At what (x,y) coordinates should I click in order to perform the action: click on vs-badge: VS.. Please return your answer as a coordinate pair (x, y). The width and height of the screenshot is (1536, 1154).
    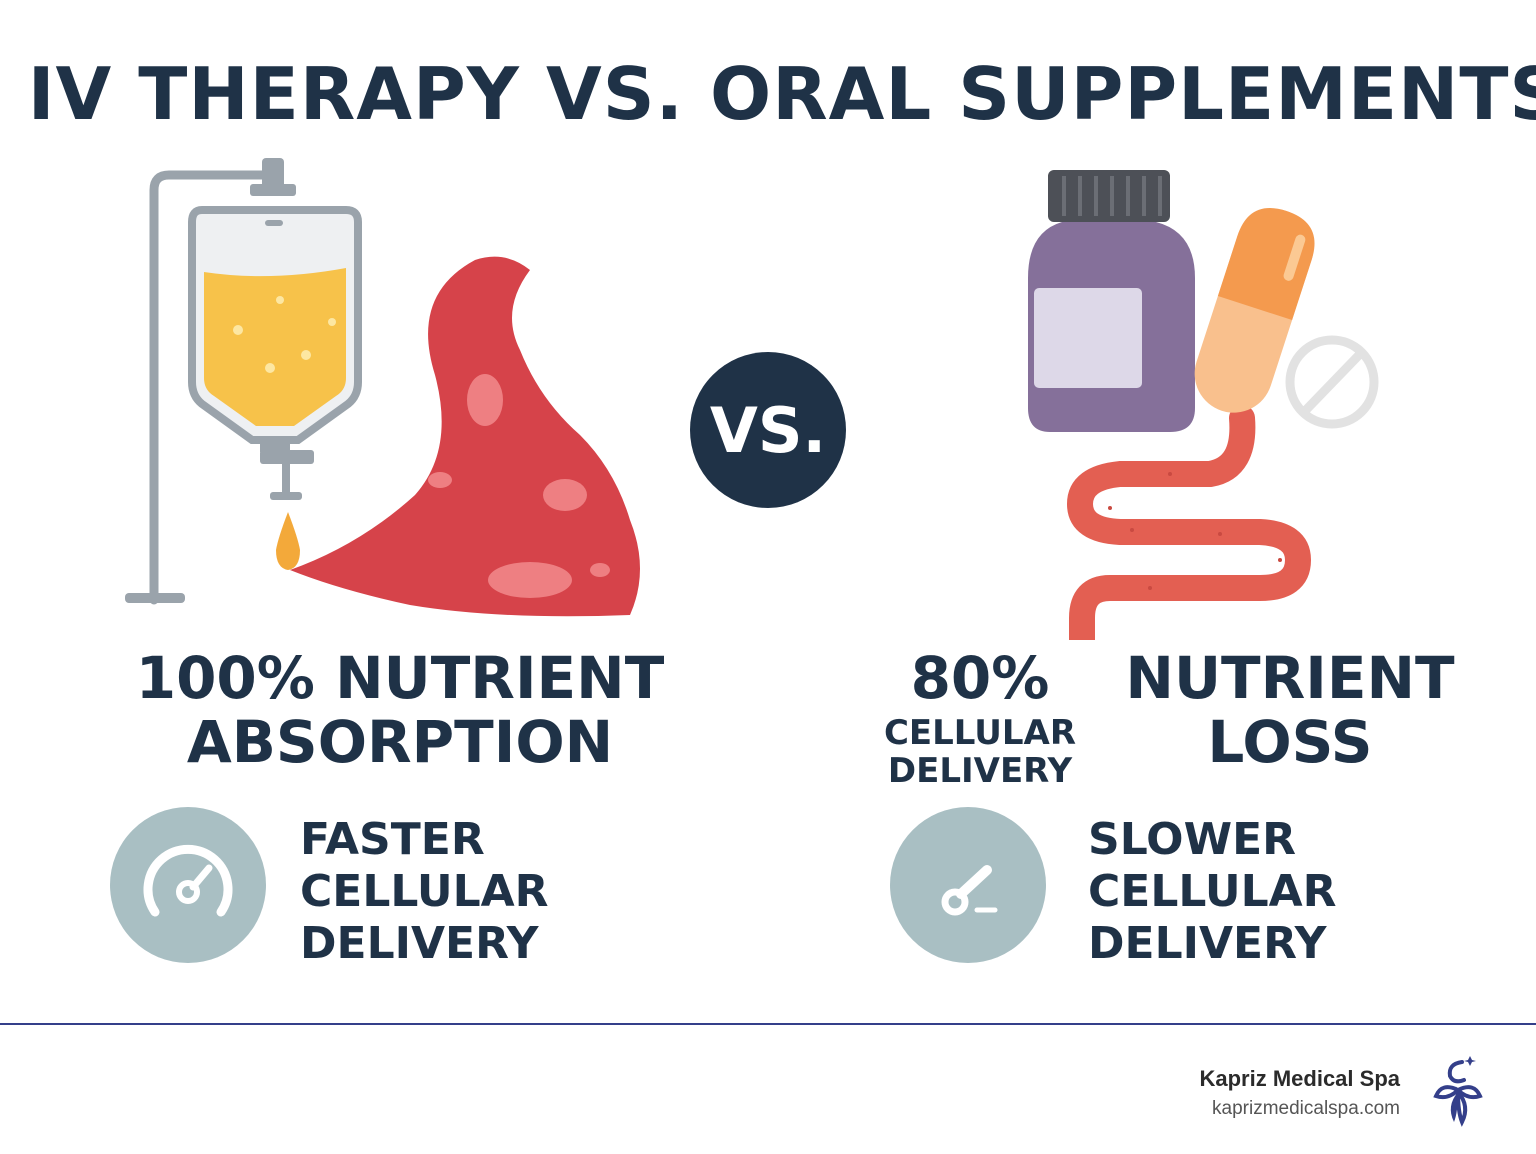
    Looking at the image, I should click on (768, 430).